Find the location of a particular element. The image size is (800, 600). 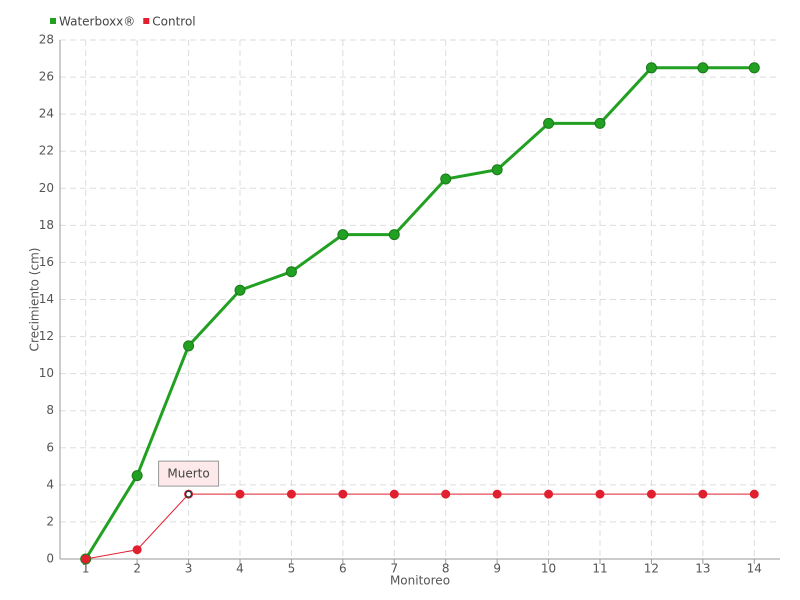

y-tick-label: 28 is located at coordinates (46, 40).